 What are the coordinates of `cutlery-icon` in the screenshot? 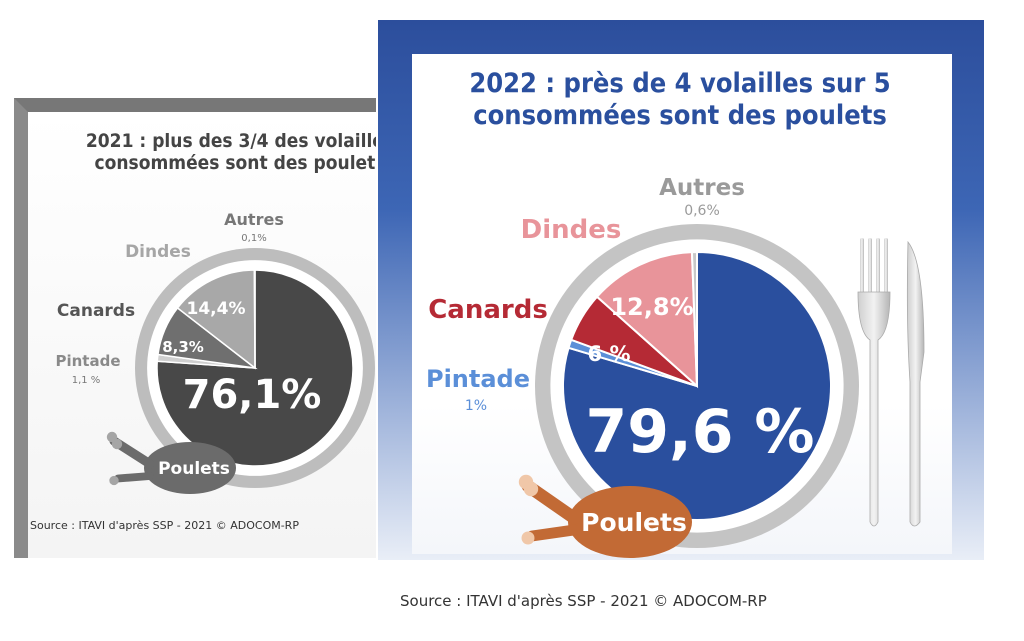 It's located at (891, 382).